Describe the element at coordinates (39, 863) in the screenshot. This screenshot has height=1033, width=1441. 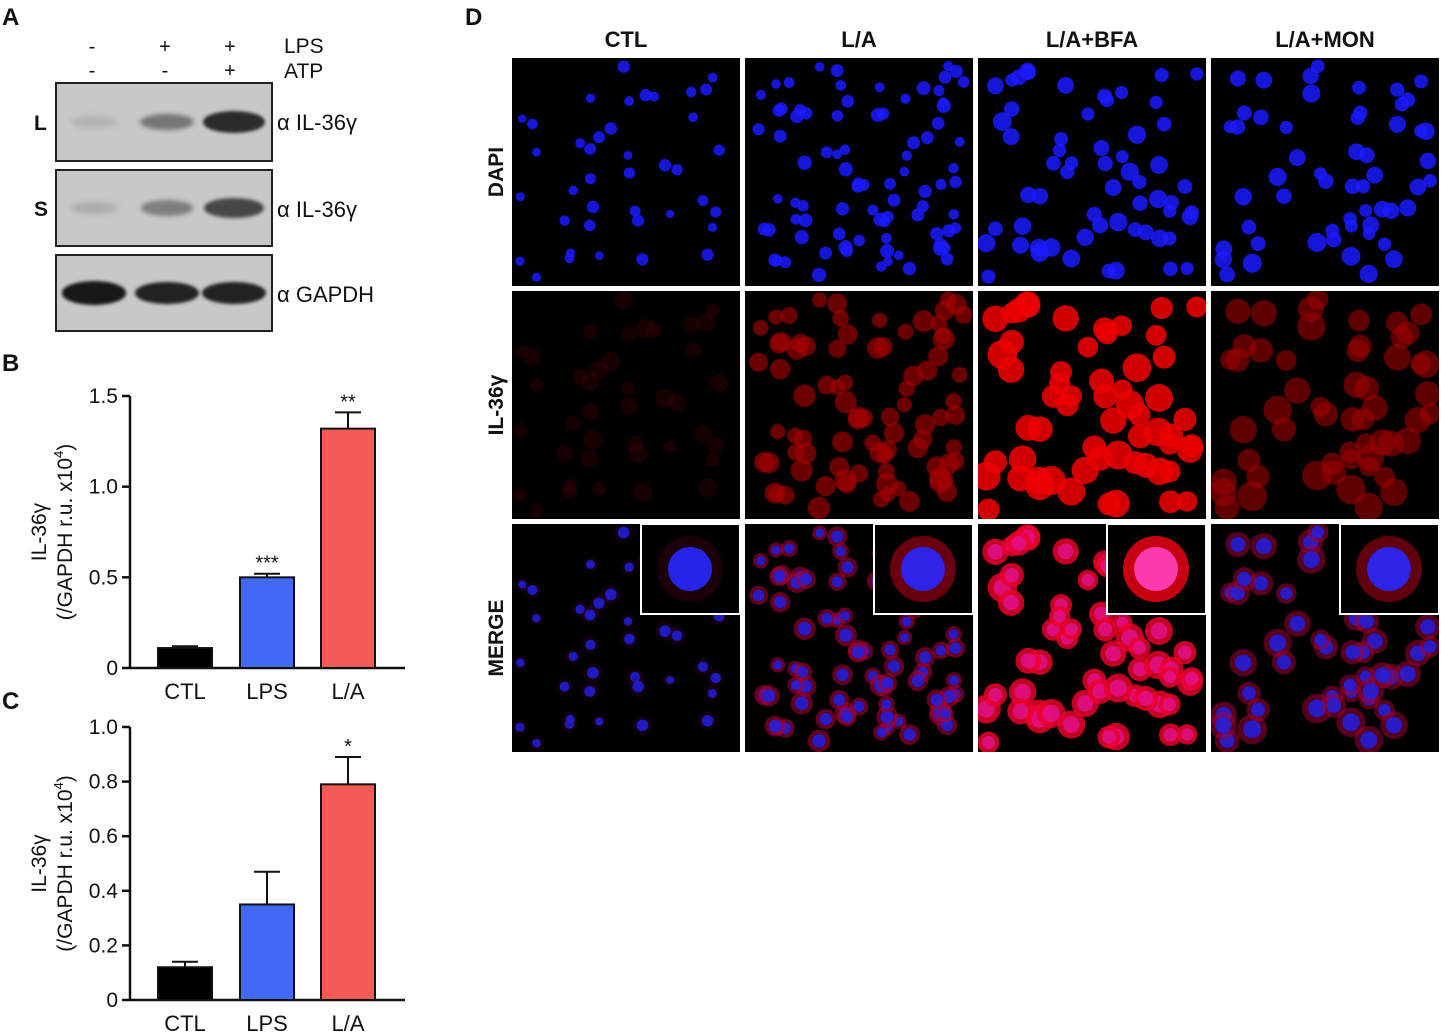
I see `y-axis-label-line1: IL-36γ` at that location.